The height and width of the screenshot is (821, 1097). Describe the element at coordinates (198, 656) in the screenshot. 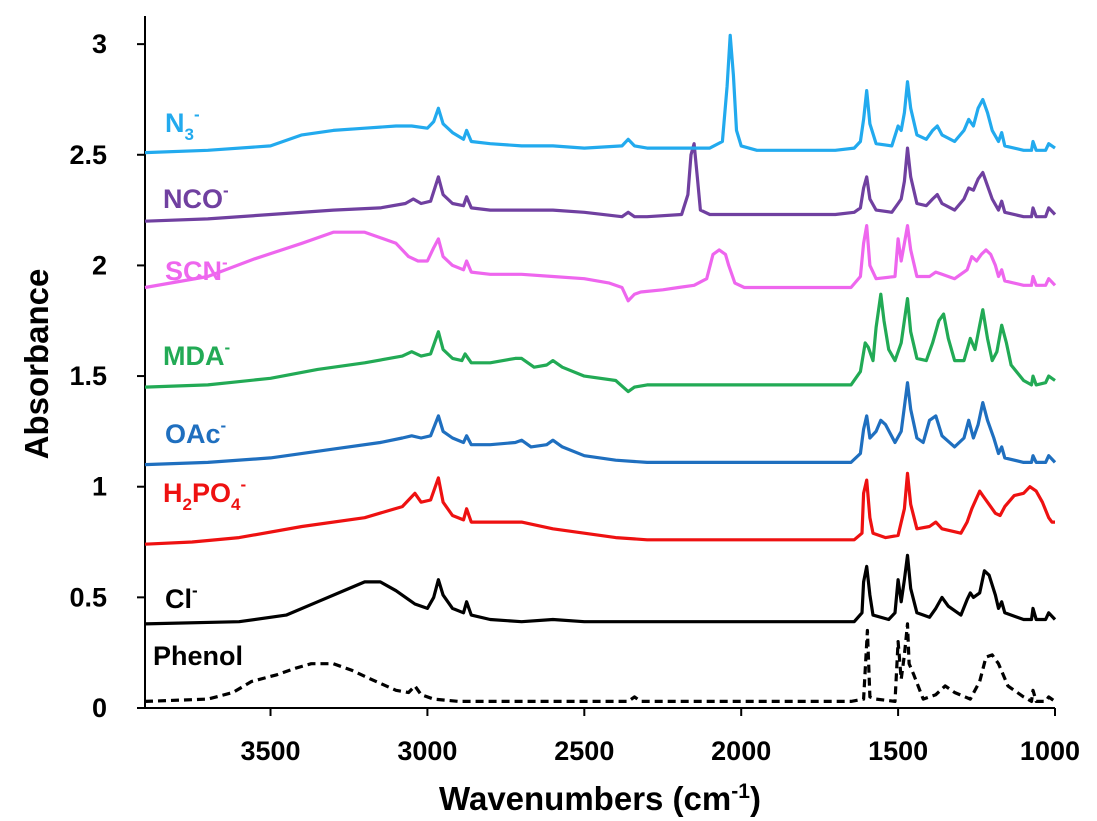

I see `series-label-phenol: Phenol` at that location.